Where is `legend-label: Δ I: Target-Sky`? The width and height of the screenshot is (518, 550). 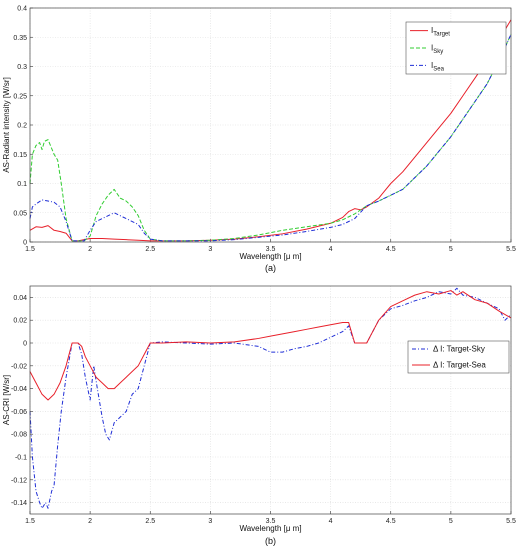
legend-label: Δ I: Target-Sky is located at coordinates (459, 349).